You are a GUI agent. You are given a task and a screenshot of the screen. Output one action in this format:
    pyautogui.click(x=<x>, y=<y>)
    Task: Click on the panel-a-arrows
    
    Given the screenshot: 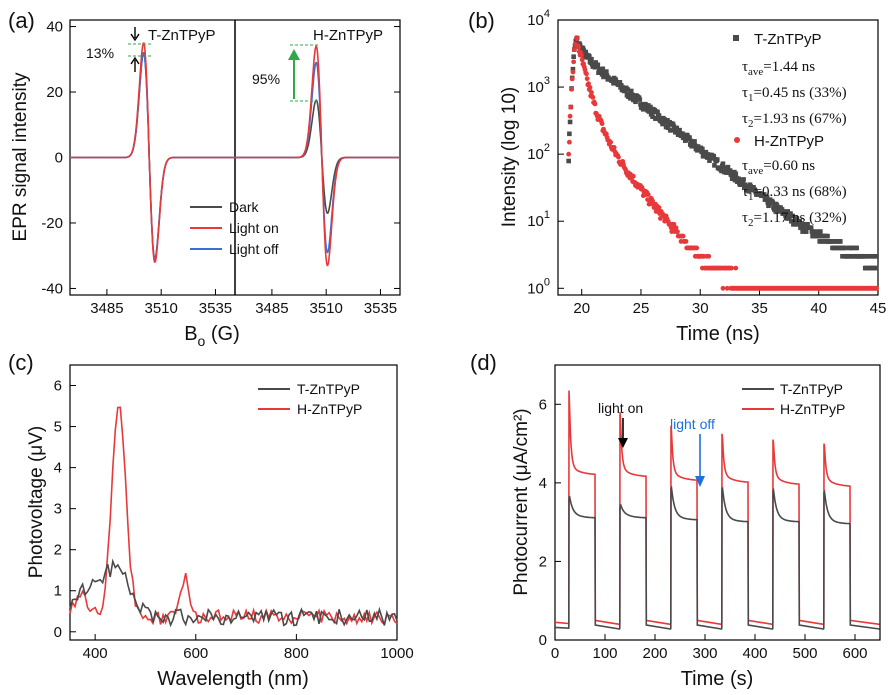 What is the action you would take?
    pyautogui.click(x=223, y=64)
    